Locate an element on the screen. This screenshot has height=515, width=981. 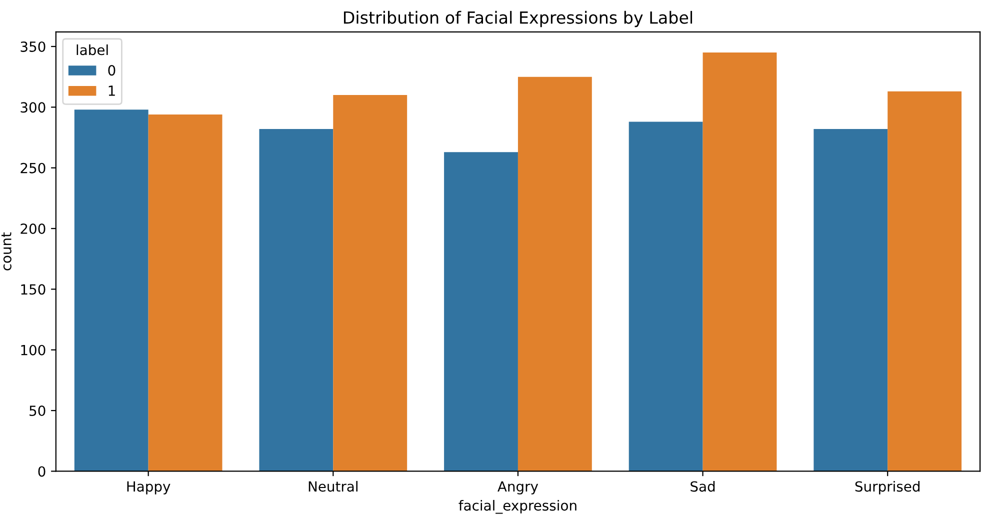
y-tick-label: 100 is located at coordinates (33, 350).